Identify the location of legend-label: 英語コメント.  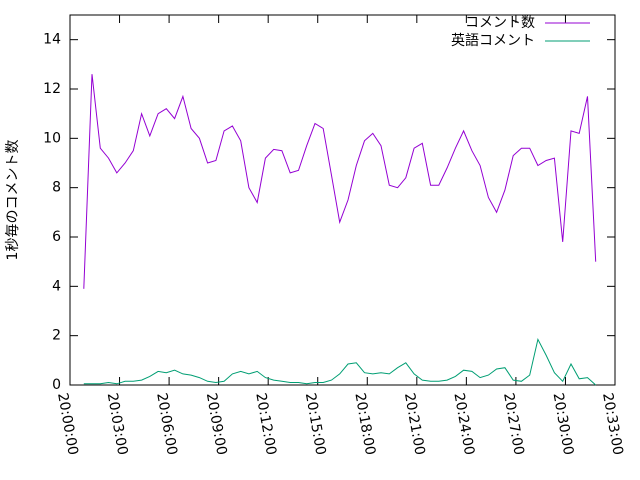
(493, 40).